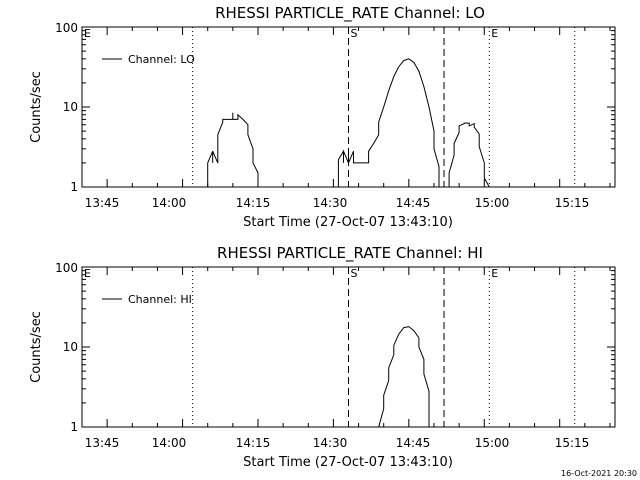  Describe the element at coordinates (161, 59) in the screenshot. I see `legend-label: Channel: LO` at that location.